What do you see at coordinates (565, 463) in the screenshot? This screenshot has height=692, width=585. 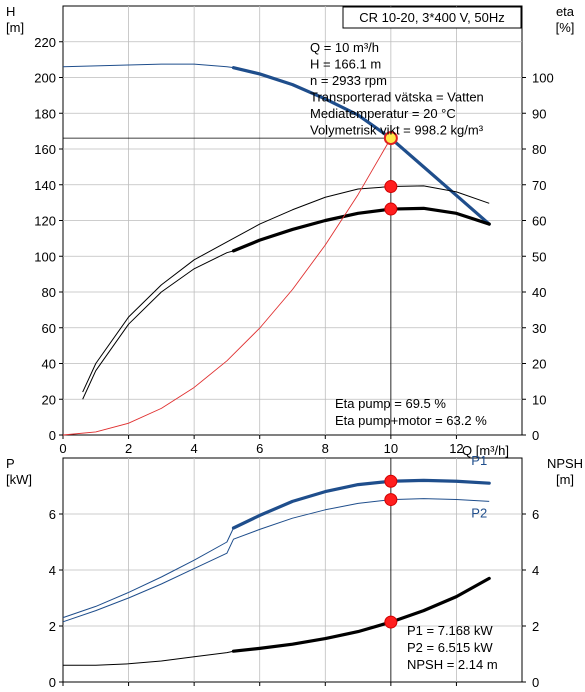 I see `power-npsh-y-axis-label-right: NPSH` at bounding box center [565, 463].